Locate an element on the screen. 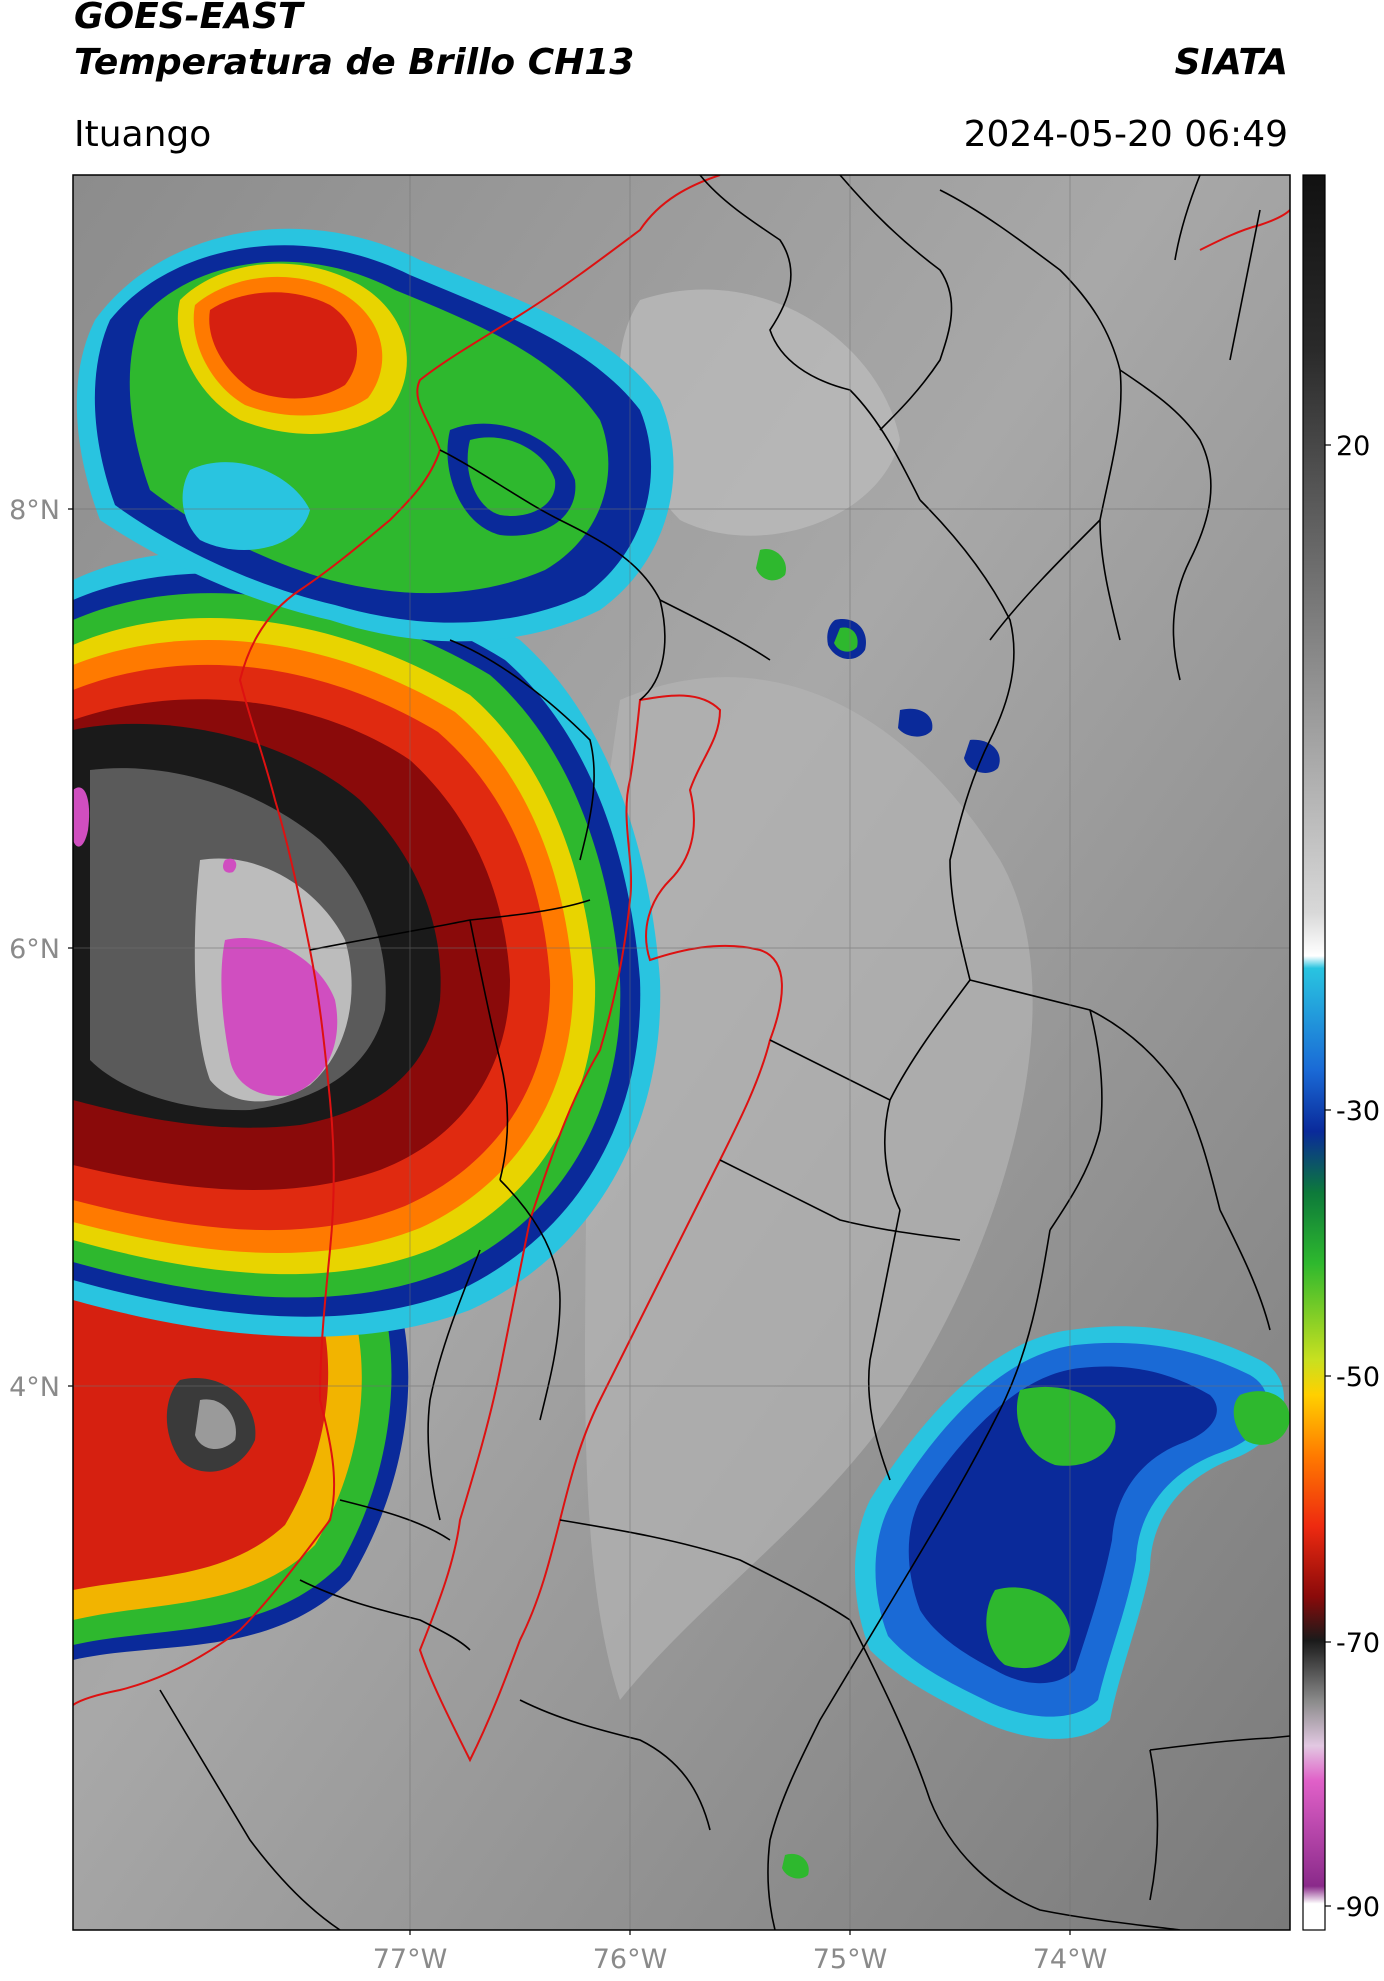 The height and width of the screenshot is (1981, 1384). latitude-axis: 8°N 6°N 4°N is located at coordinates (41, 949).